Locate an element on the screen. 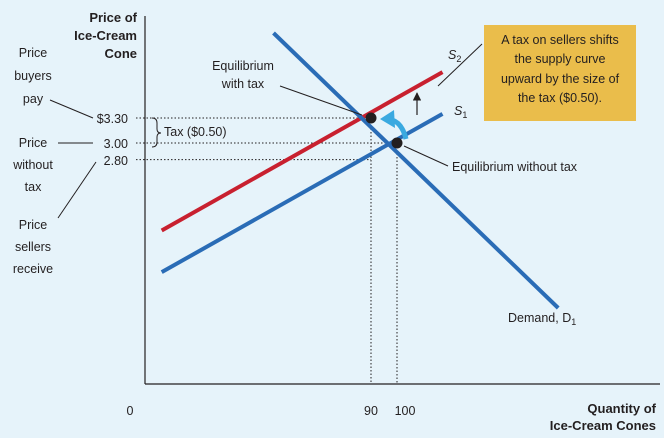 Image resolution: width=664 pixels, height=438 pixels. callout-box is located at coordinates (560, 73).